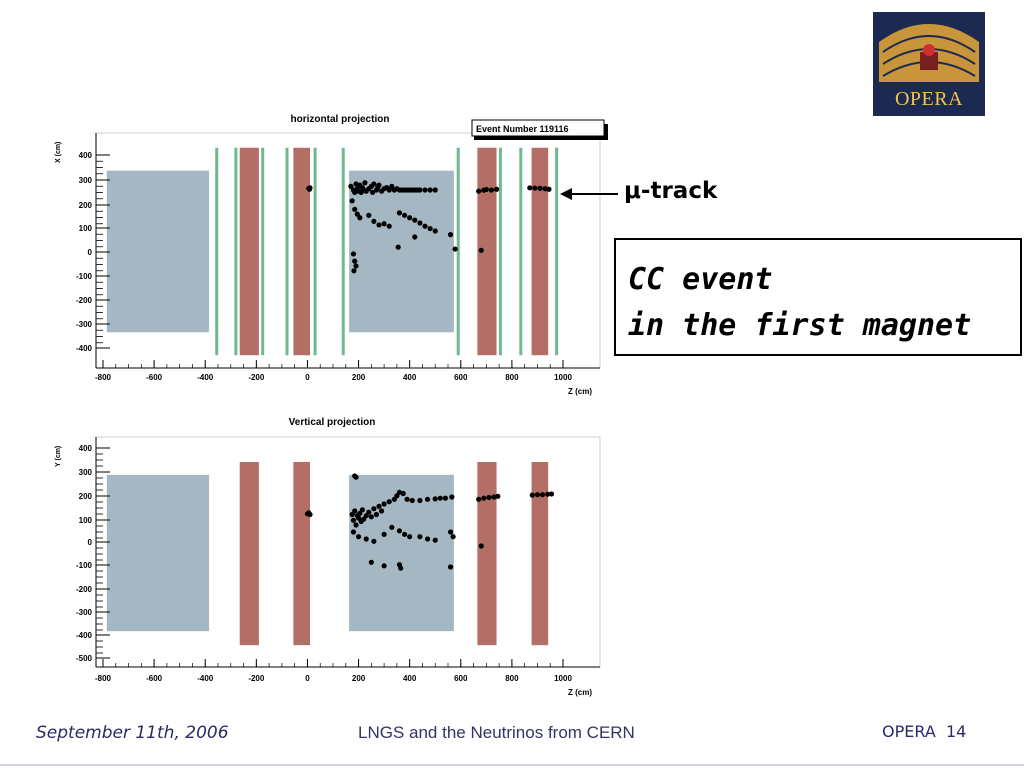 This screenshot has height=768, width=1024. Describe the element at coordinates (103, 377) in the screenshot. I see `x-tick-label: -800` at that location.